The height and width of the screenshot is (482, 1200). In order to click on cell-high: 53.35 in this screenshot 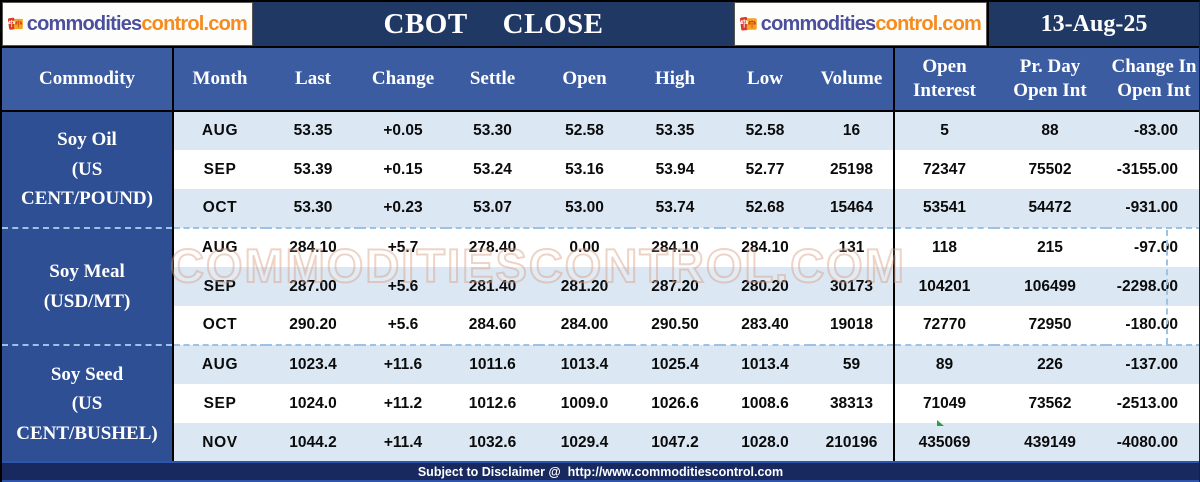, I will do `click(675, 130)`.